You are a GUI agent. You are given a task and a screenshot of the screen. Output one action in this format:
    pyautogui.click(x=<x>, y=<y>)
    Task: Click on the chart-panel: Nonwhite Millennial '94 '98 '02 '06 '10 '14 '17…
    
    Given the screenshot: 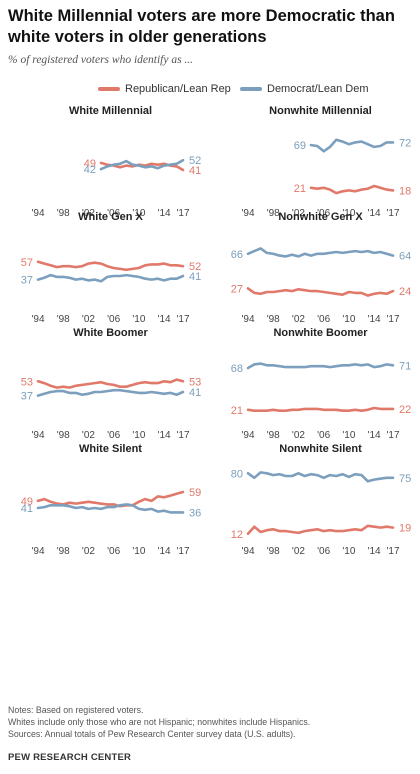 What is the action you would take?
    pyautogui.click(x=326, y=162)
    